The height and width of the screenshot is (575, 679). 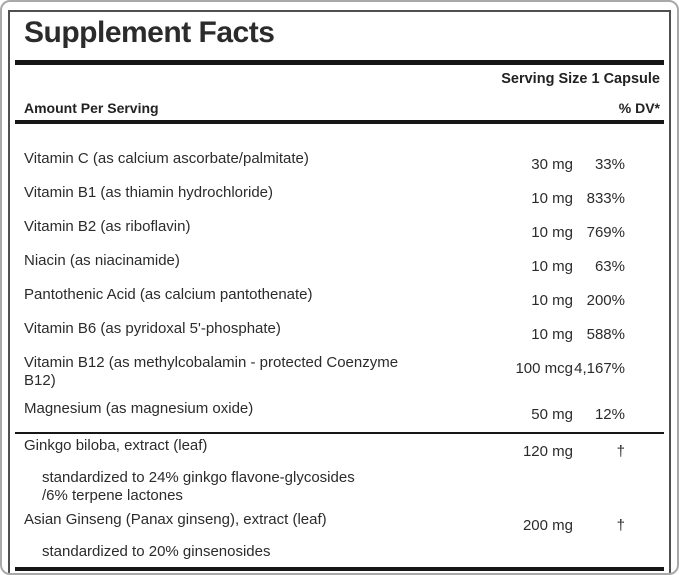 What do you see at coordinates (107, 226) in the screenshot?
I see `nutrient-name: Vitamin B2 (as riboflavin)` at bounding box center [107, 226].